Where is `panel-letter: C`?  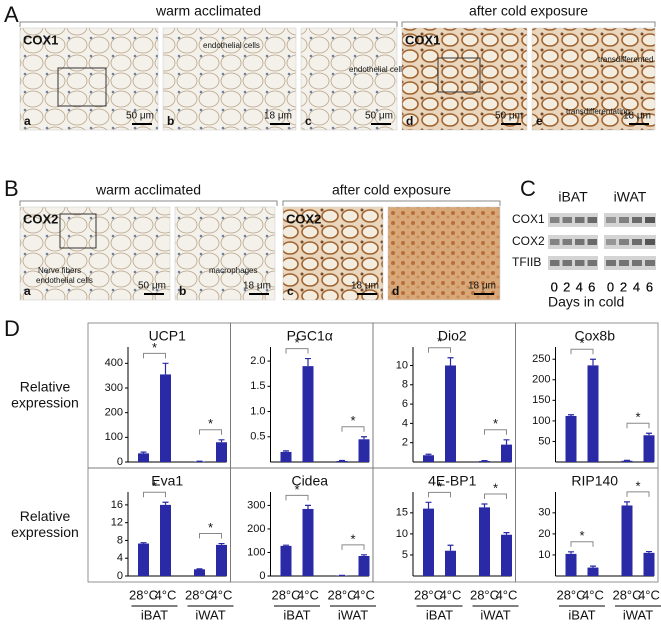
panel-letter: C is located at coordinates (528, 188).